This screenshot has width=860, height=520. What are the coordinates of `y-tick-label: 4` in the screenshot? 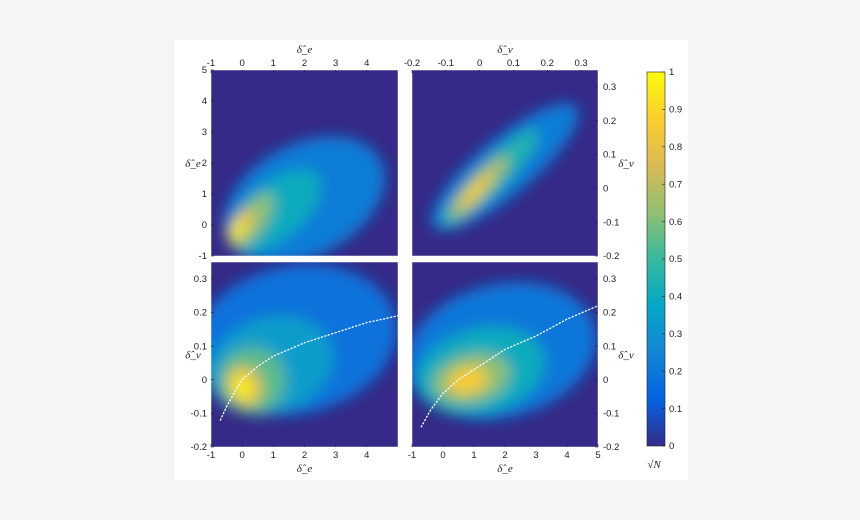 It's located at (204, 101).